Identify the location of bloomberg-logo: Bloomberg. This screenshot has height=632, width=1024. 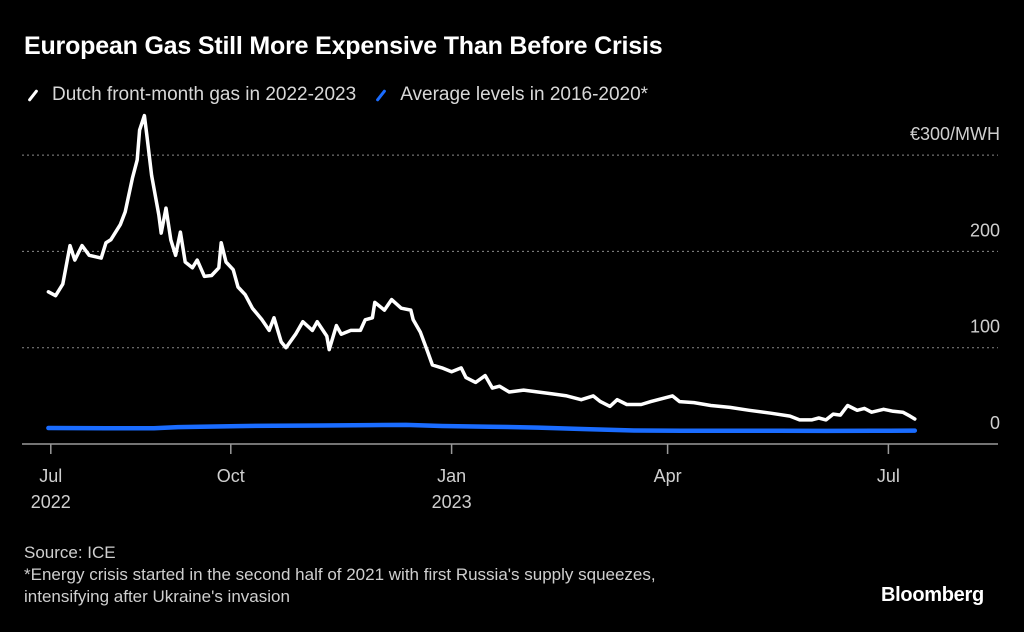
(932, 595).